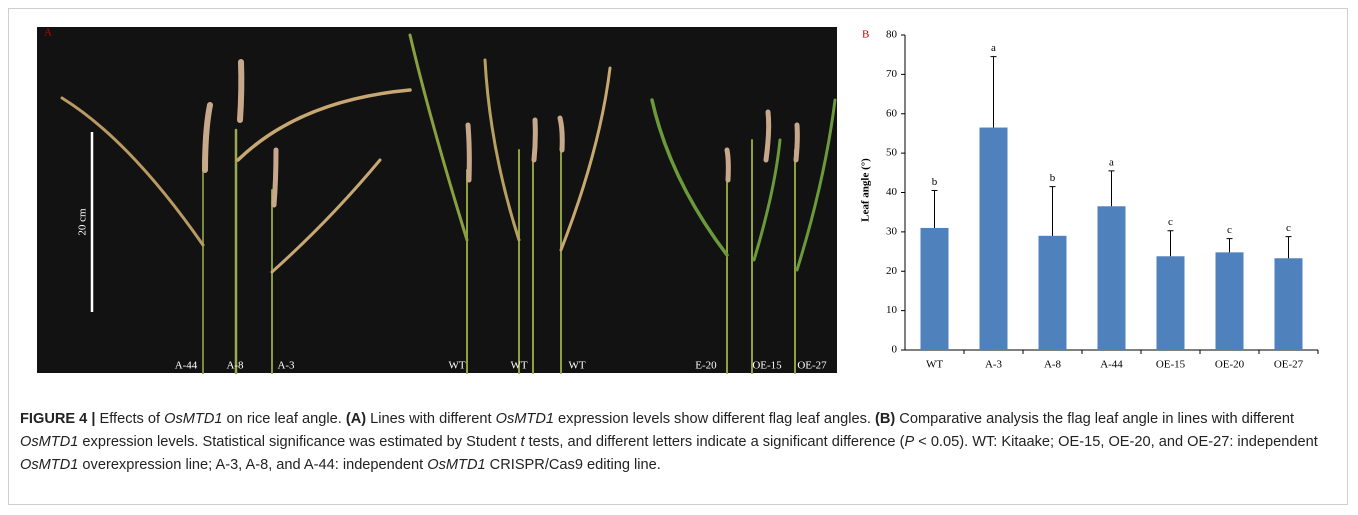 The height and width of the screenshot is (515, 1358). What do you see at coordinates (573, 465) in the screenshot?
I see `caption-run: CRISPR/Cas9 editing line.` at bounding box center [573, 465].